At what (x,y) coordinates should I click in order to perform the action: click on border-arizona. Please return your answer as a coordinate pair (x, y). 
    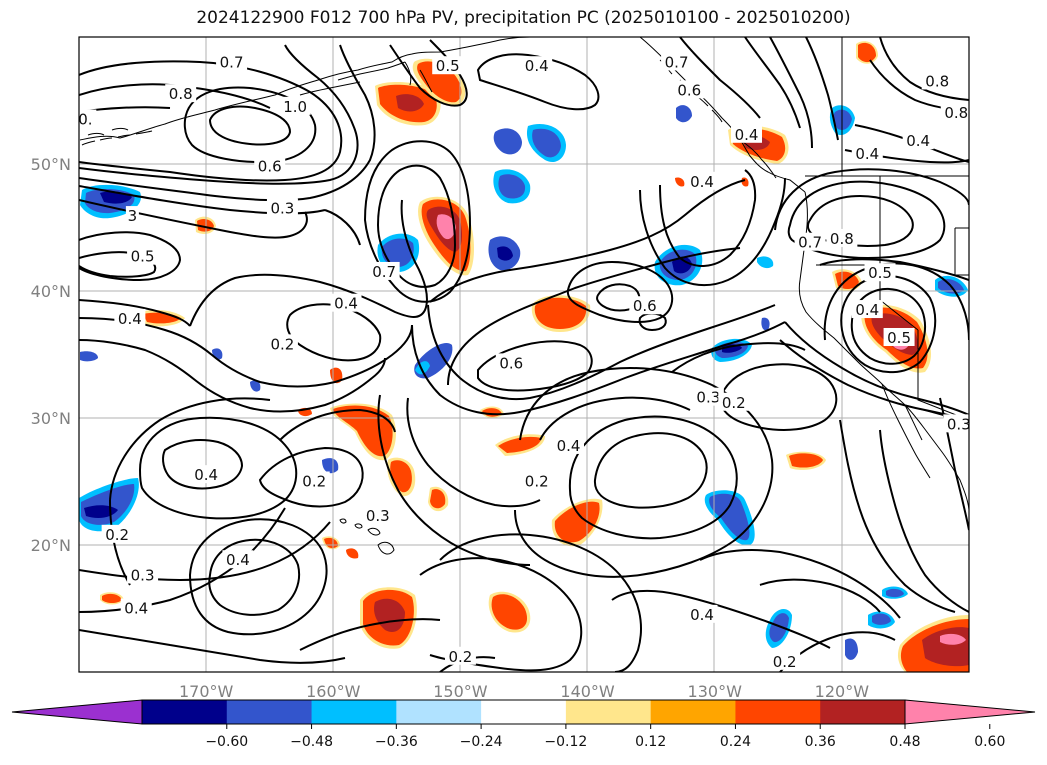
    Looking at the image, I should click on (943, 375).